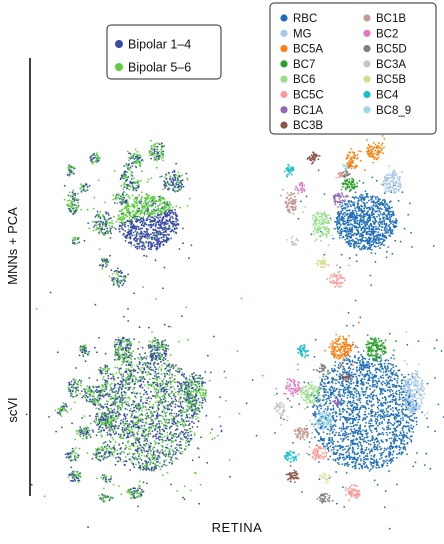 This screenshot has height=544, width=444. I want to click on row-label-scvi: scVI, so click(12, 409).